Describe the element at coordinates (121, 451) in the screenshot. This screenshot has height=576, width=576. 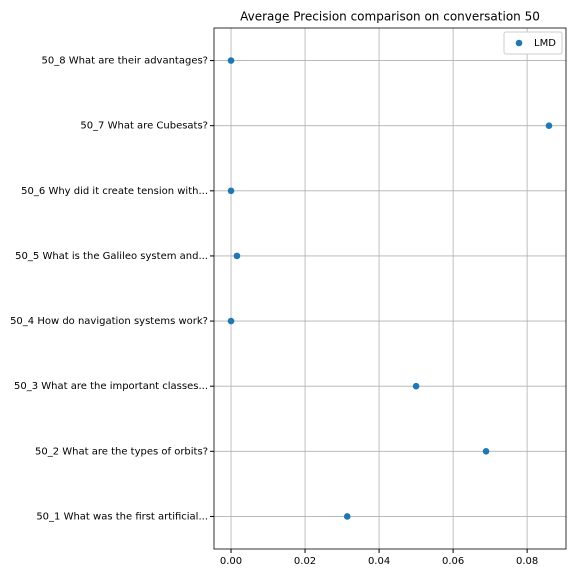
I see `y-tick-label: 50_2 What are the types of orbits?` at that location.